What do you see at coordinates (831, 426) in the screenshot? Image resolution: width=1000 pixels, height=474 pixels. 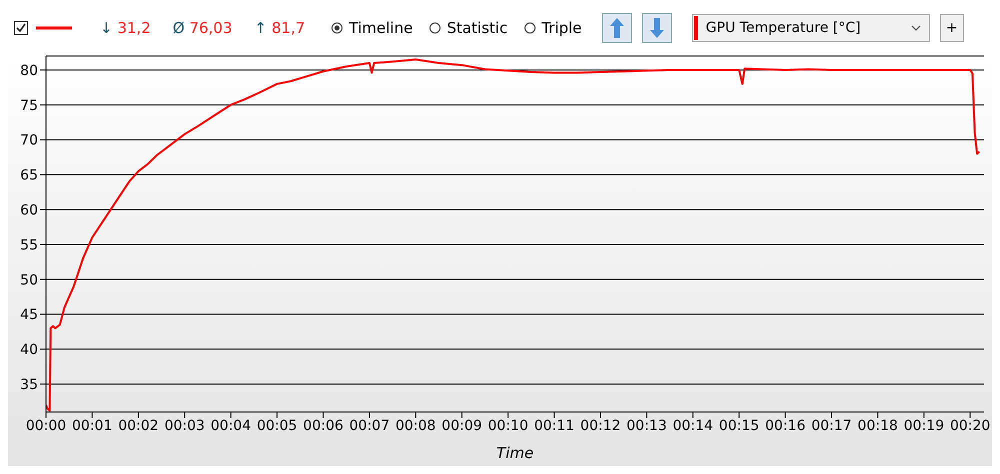 I see `x-tick-label: 00:17` at bounding box center [831, 426].